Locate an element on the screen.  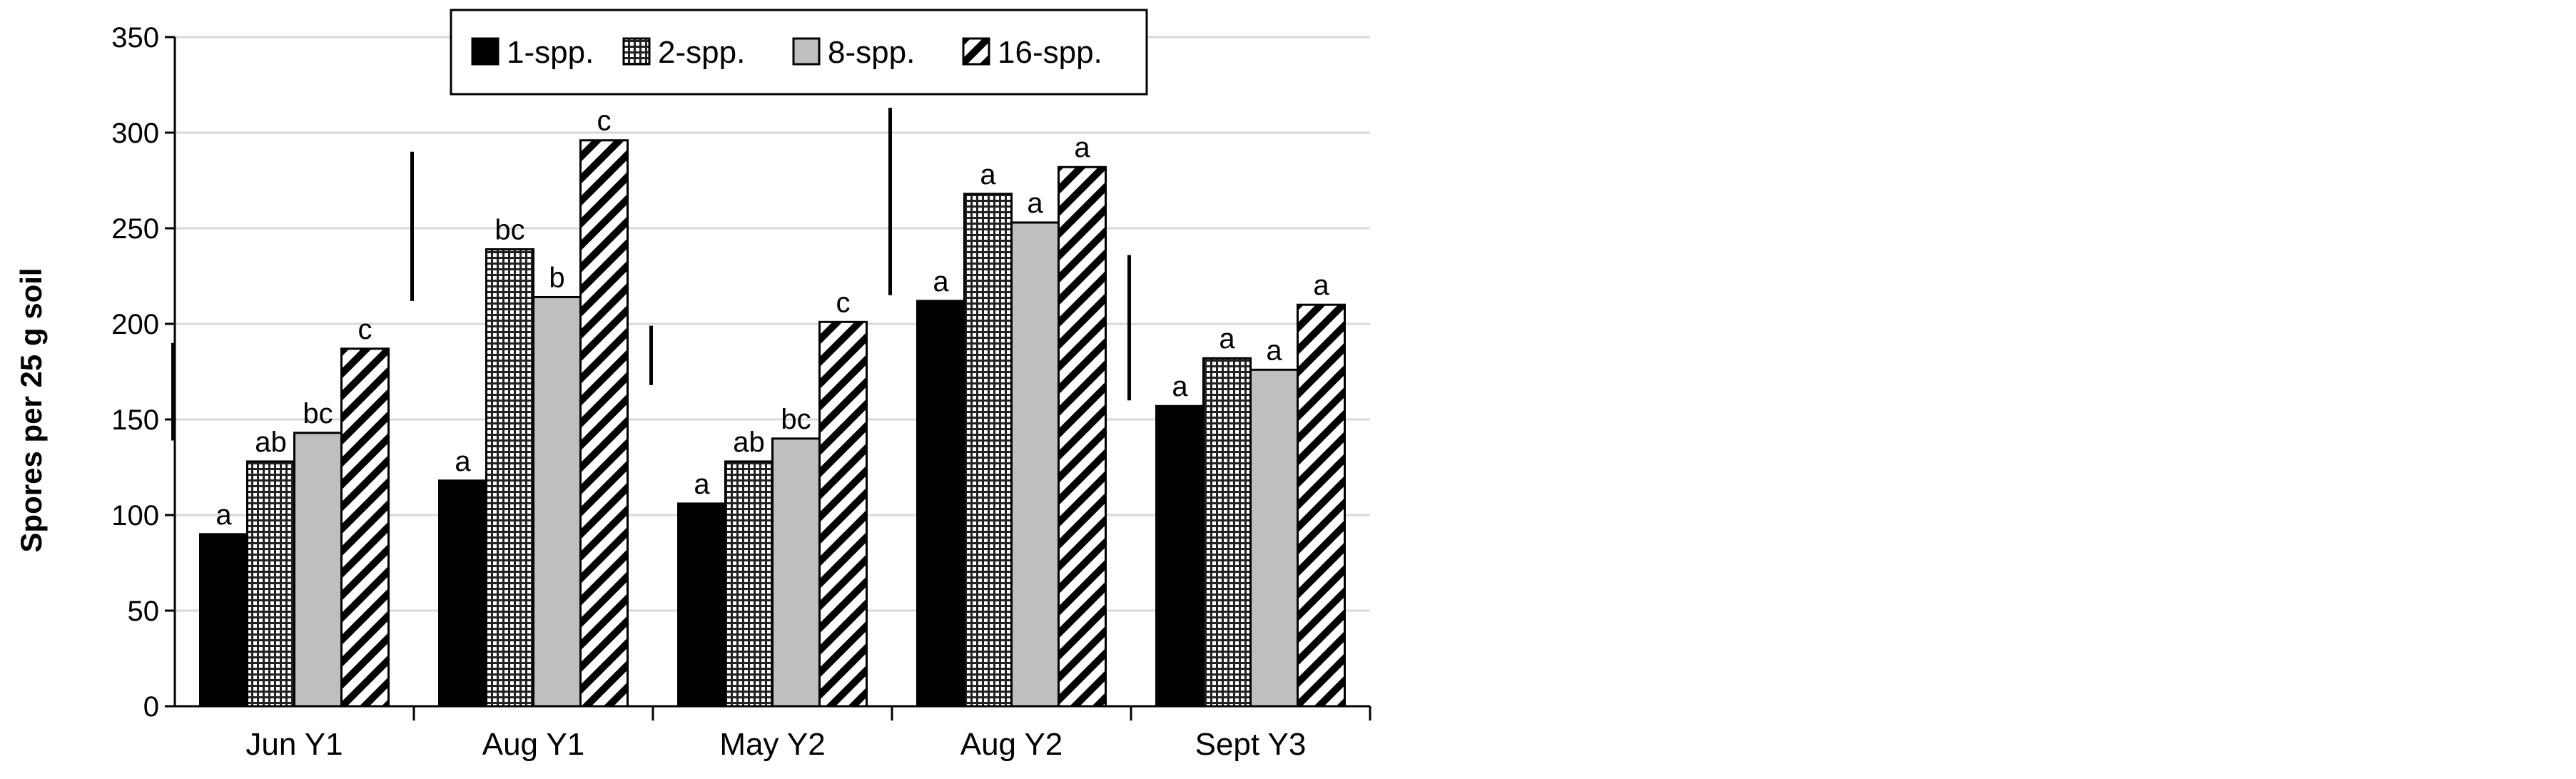
x-tick-label: Jun Y1 is located at coordinates (294, 745).